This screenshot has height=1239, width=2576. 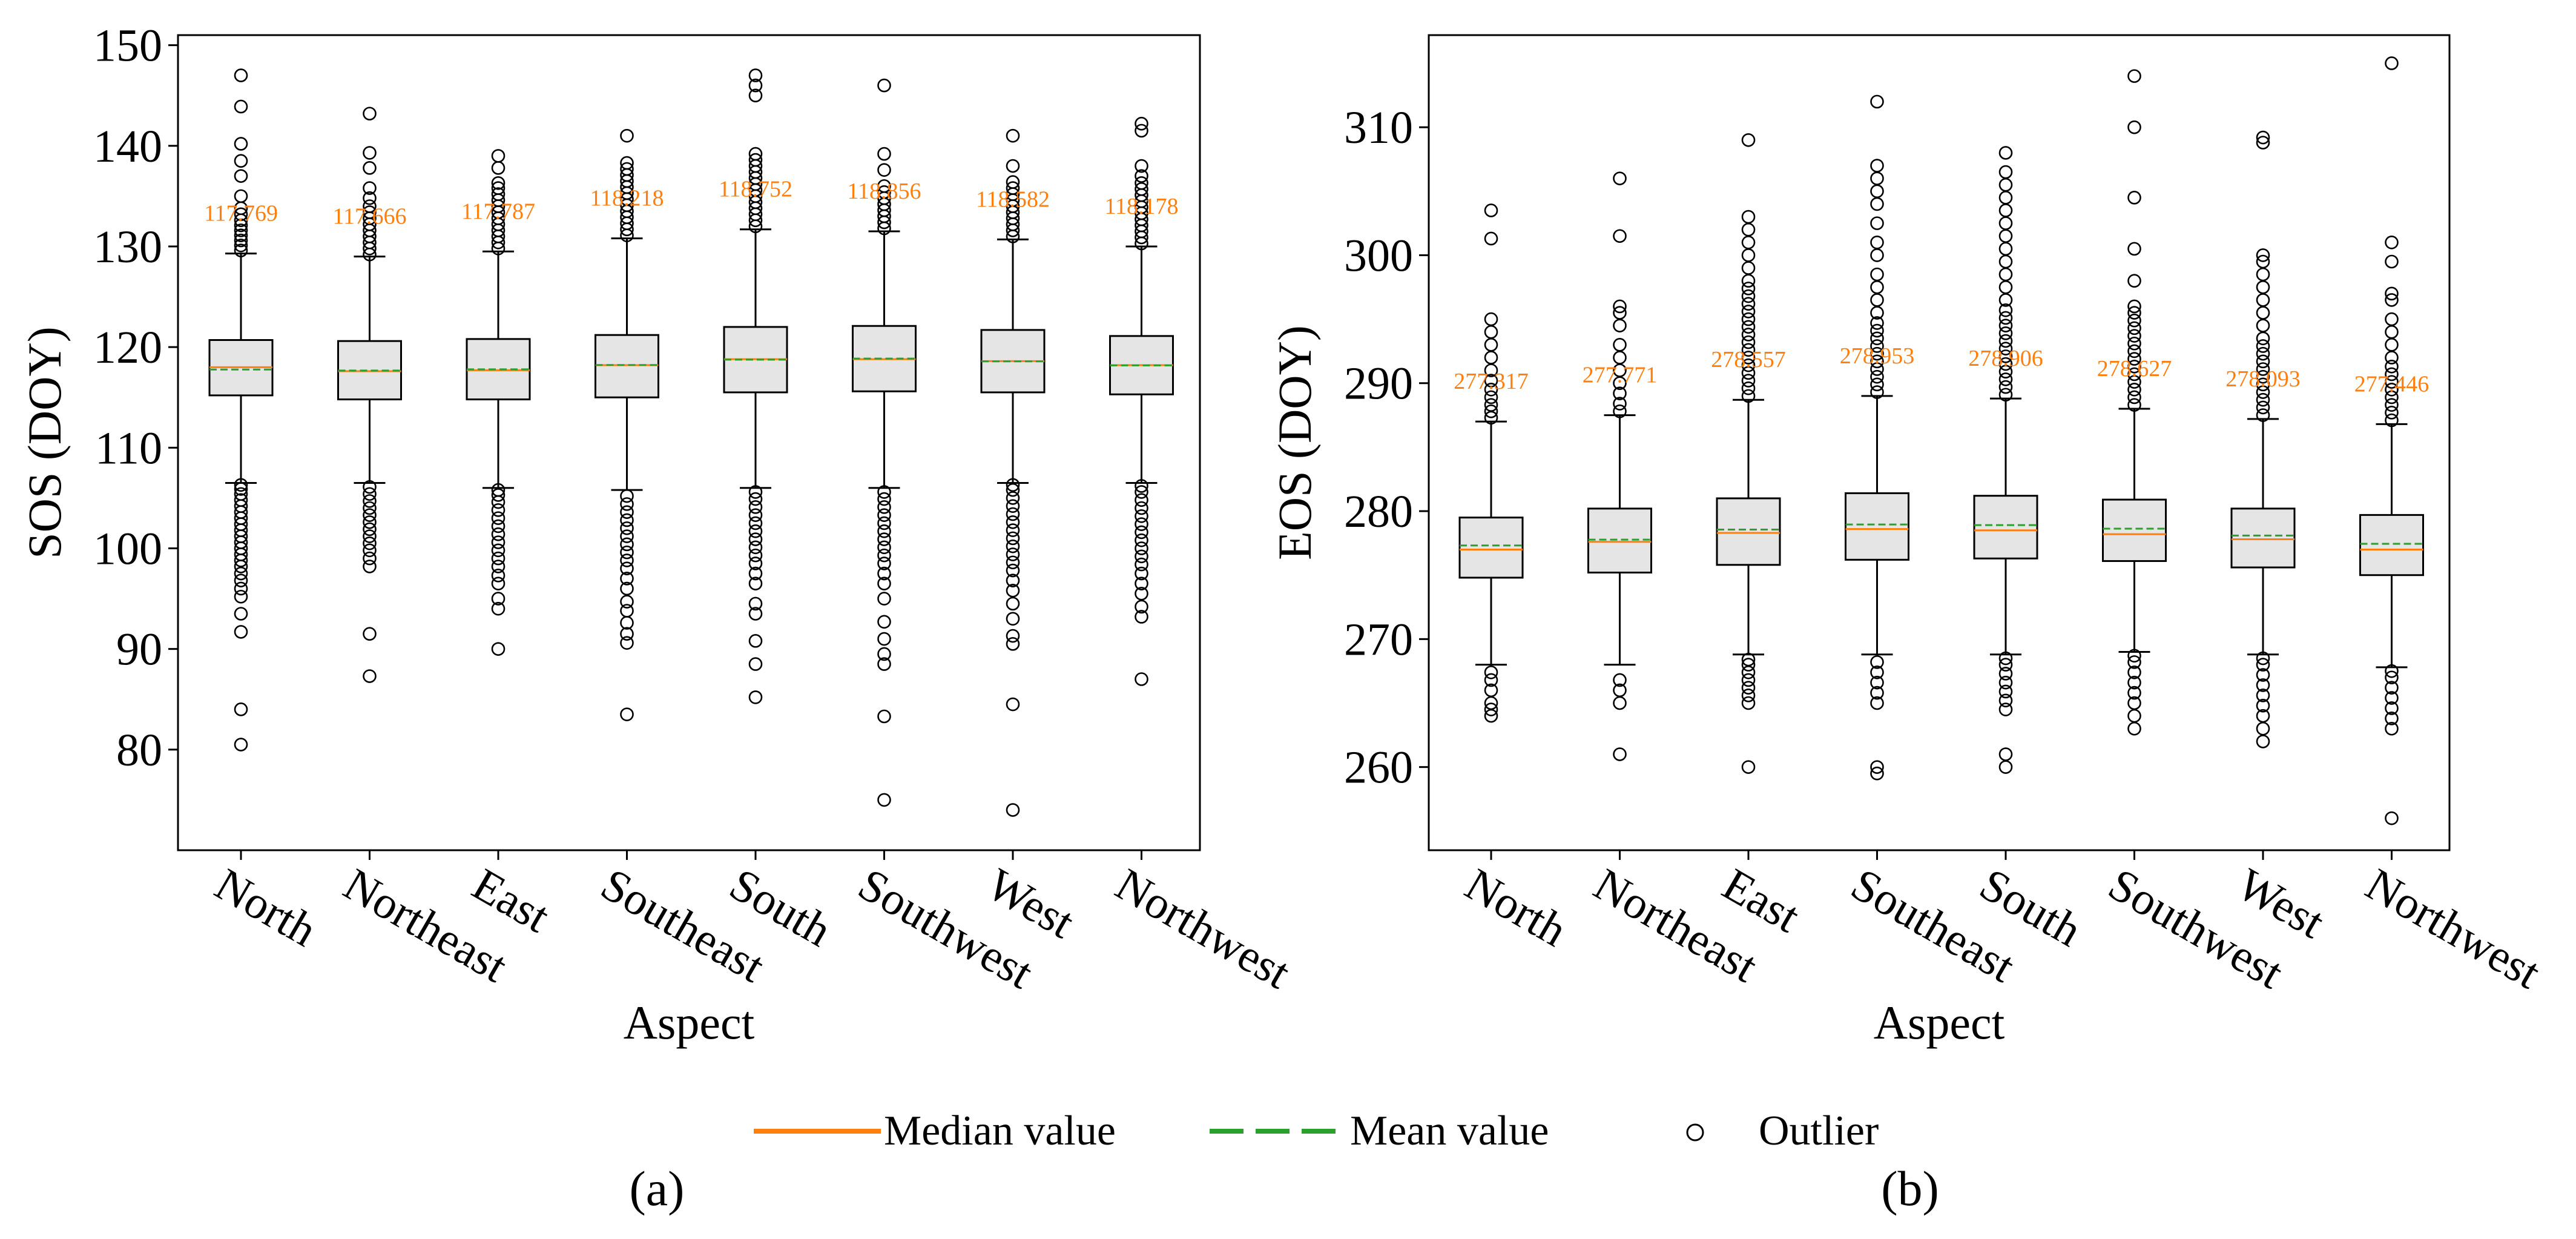 I want to click on panel-a-y-tick-label: 150, so click(x=127, y=46).